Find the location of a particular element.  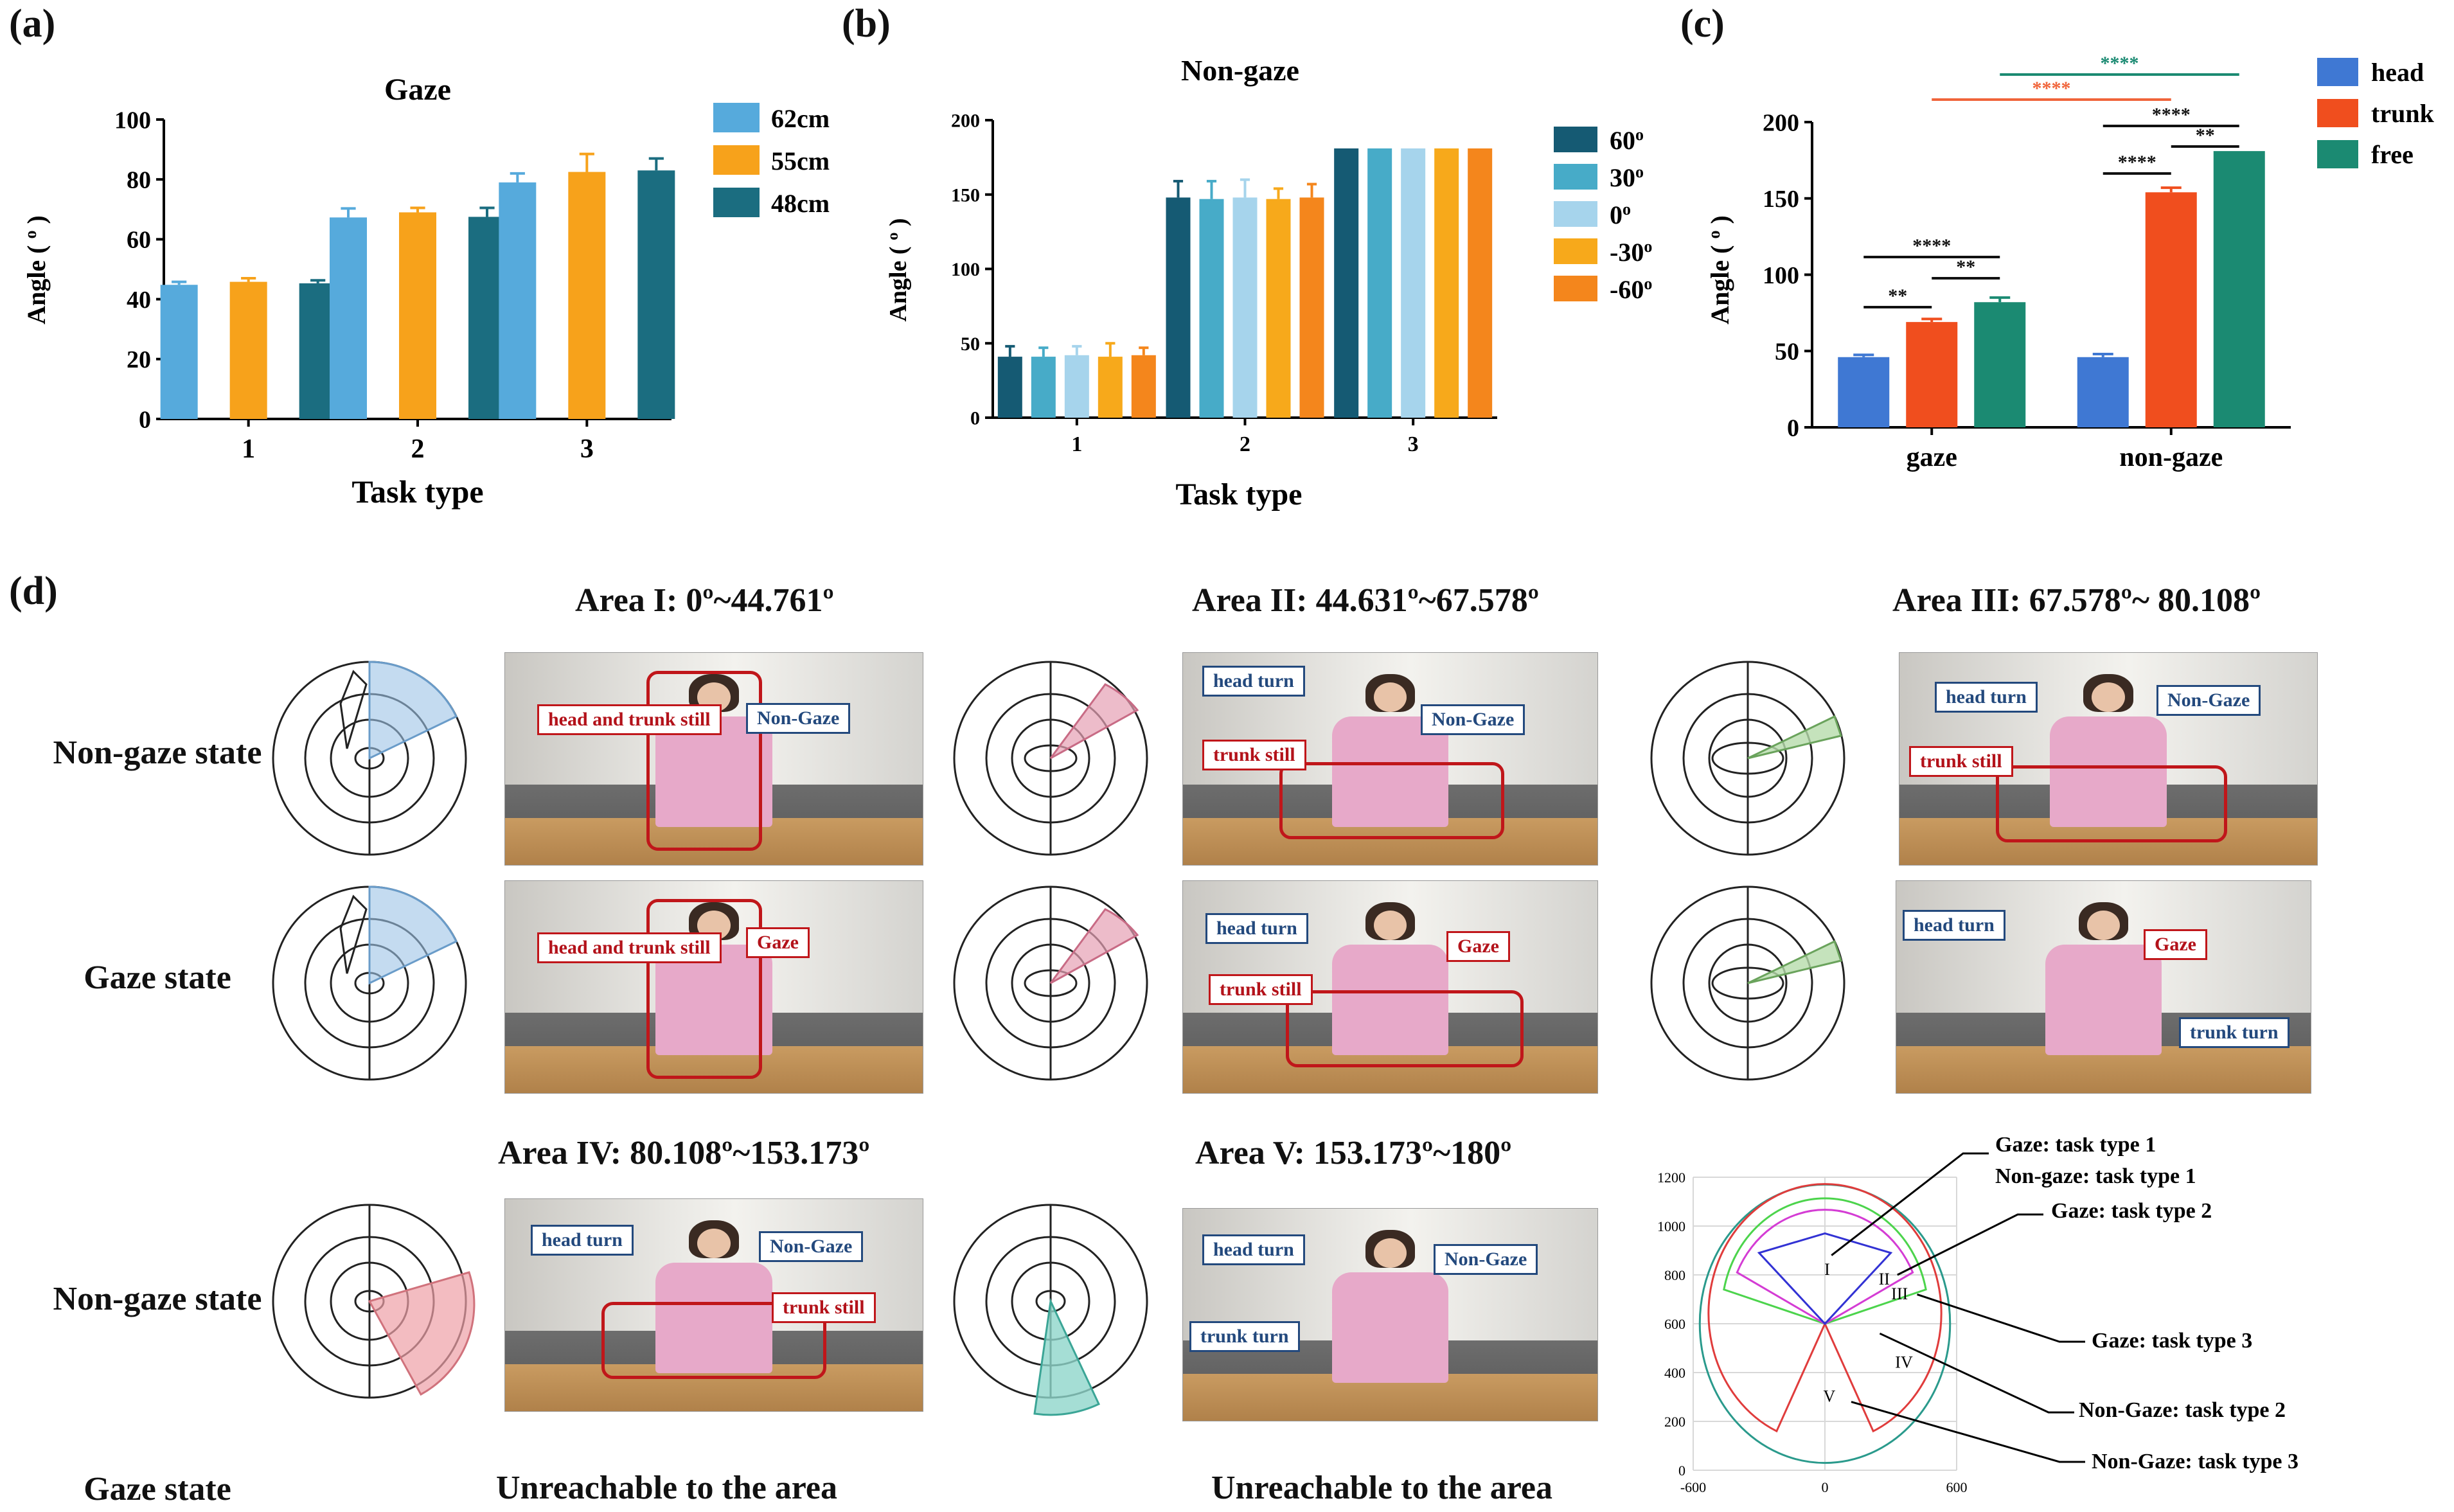

unreachable-label-2: Unreachable to the area is located at coordinates (1381, 1488).